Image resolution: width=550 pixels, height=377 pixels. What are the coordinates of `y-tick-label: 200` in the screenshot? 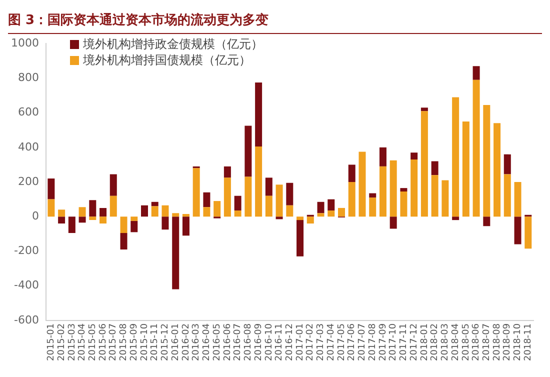 It's located at (28, 181).